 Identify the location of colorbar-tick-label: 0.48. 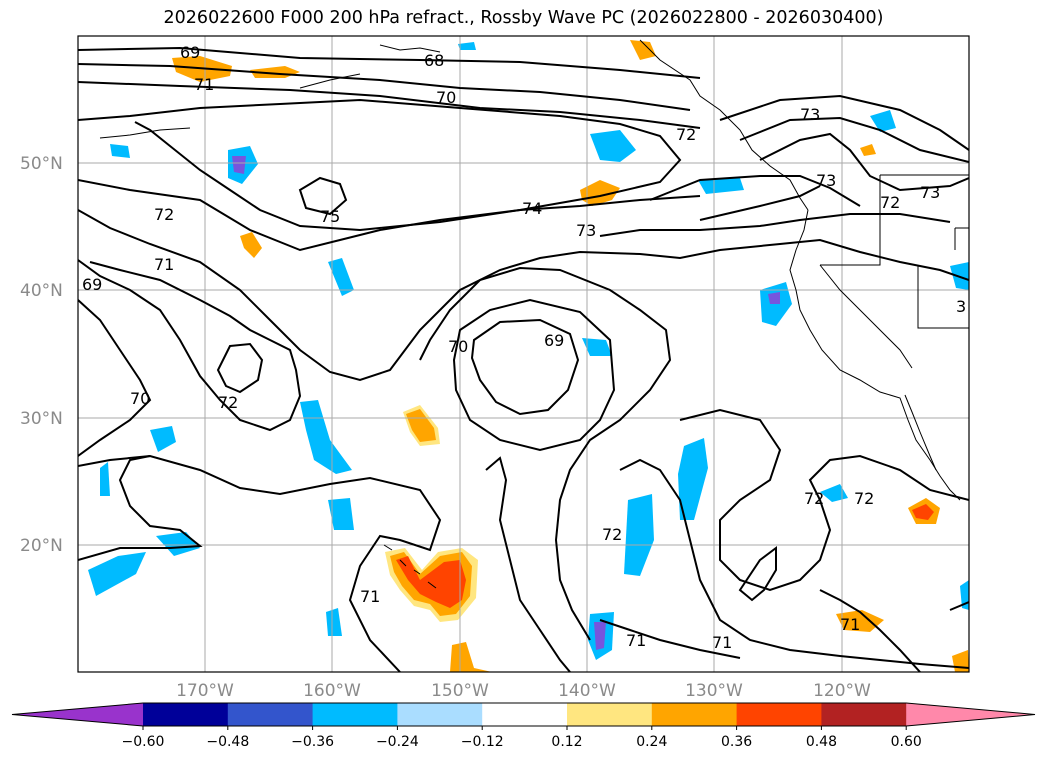
(821, 742).